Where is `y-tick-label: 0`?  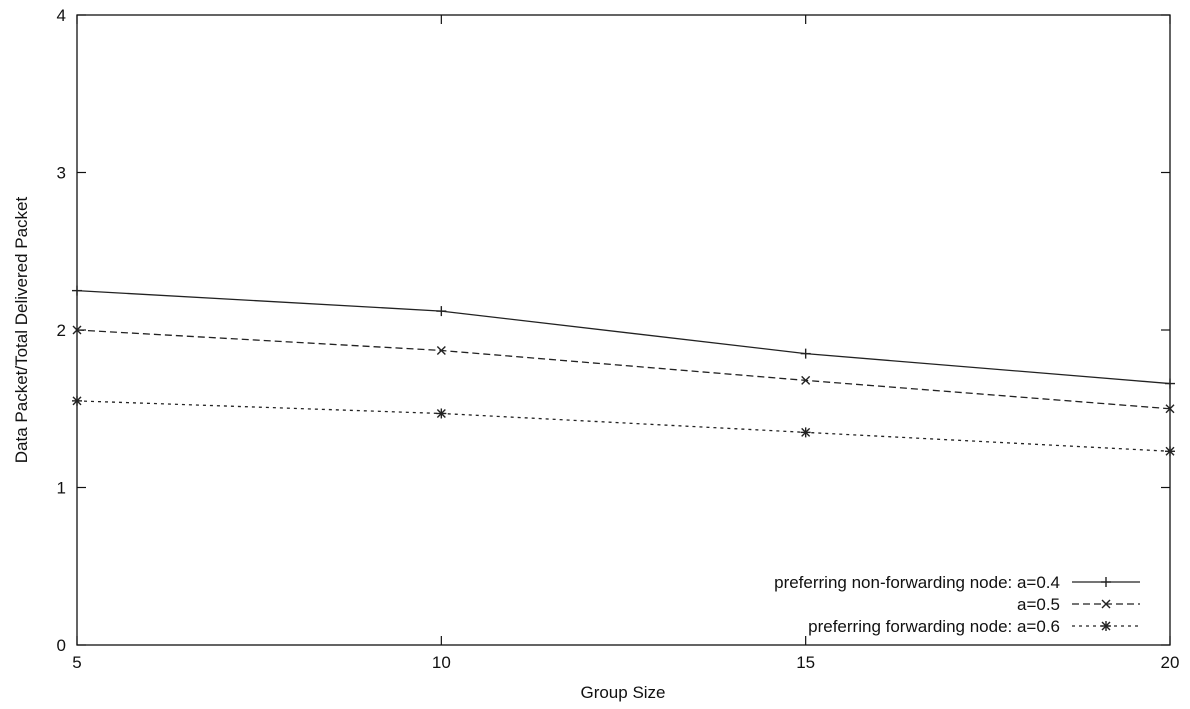
y-tick-label: 0 is located at coordinates (61, 645).